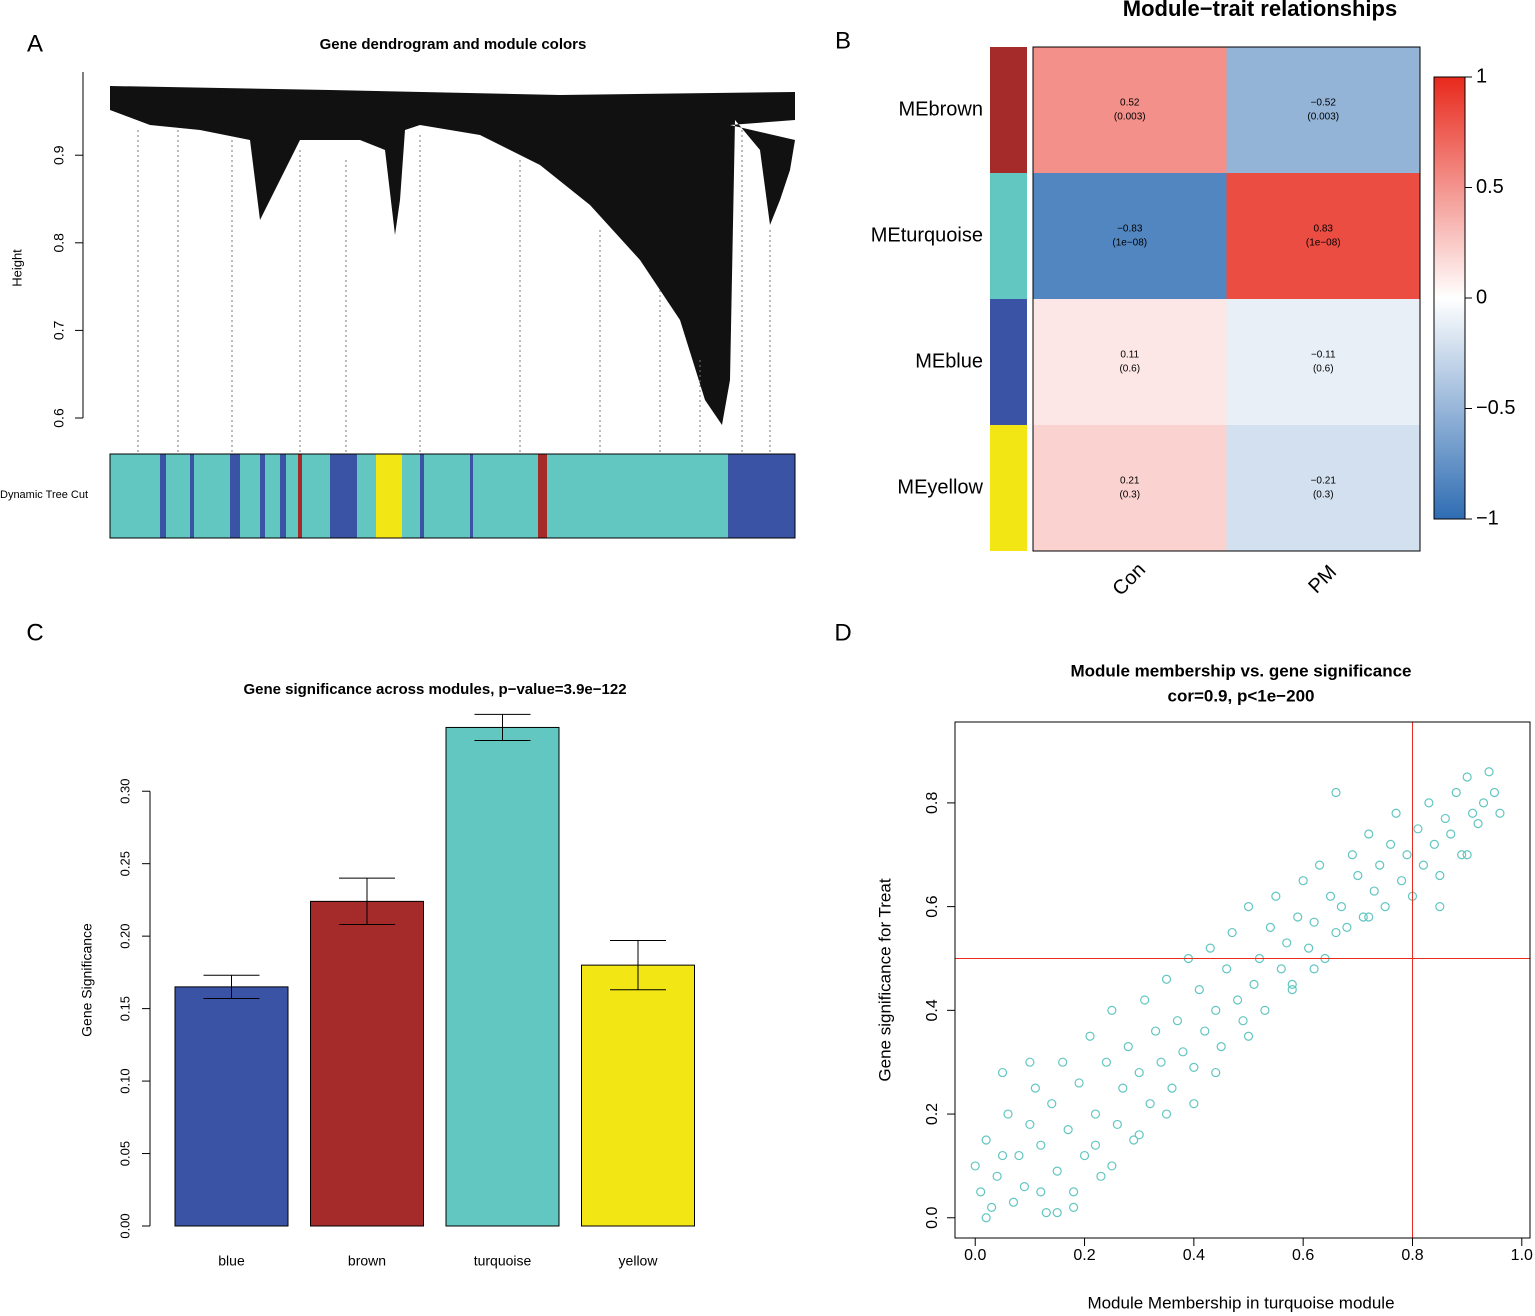 The width and height of the screenshot is (1535, 1316). I want to click on panel-letter: D, so click(842, 632).